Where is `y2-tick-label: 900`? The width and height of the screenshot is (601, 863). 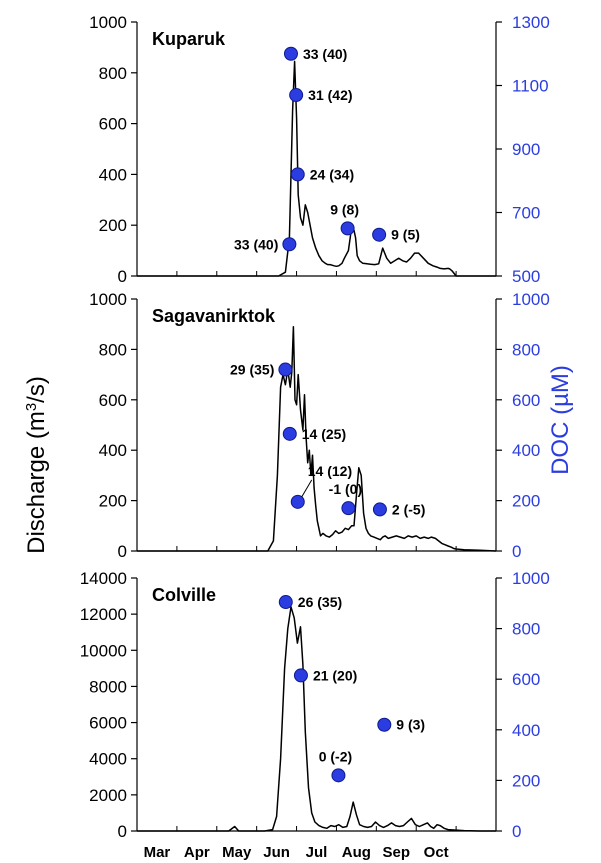
y2-tick-label: 900 is located at coordinates (526, 149).